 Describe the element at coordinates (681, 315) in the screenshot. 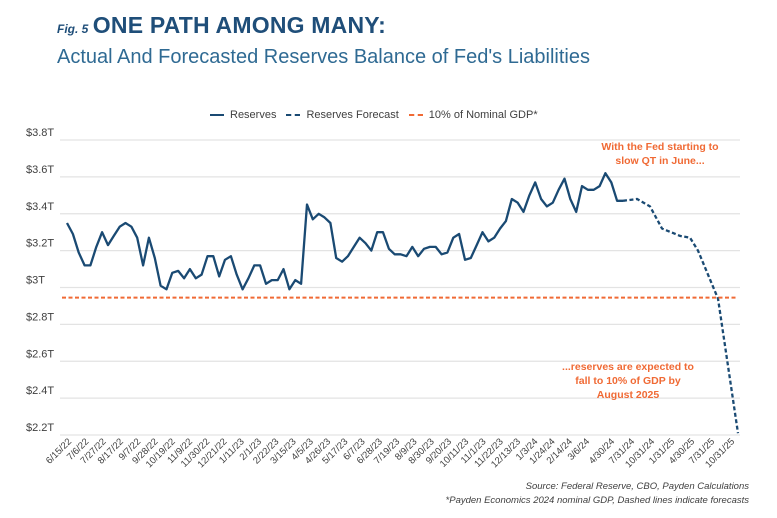

I see `series-reserves-forecast-line` at that location.